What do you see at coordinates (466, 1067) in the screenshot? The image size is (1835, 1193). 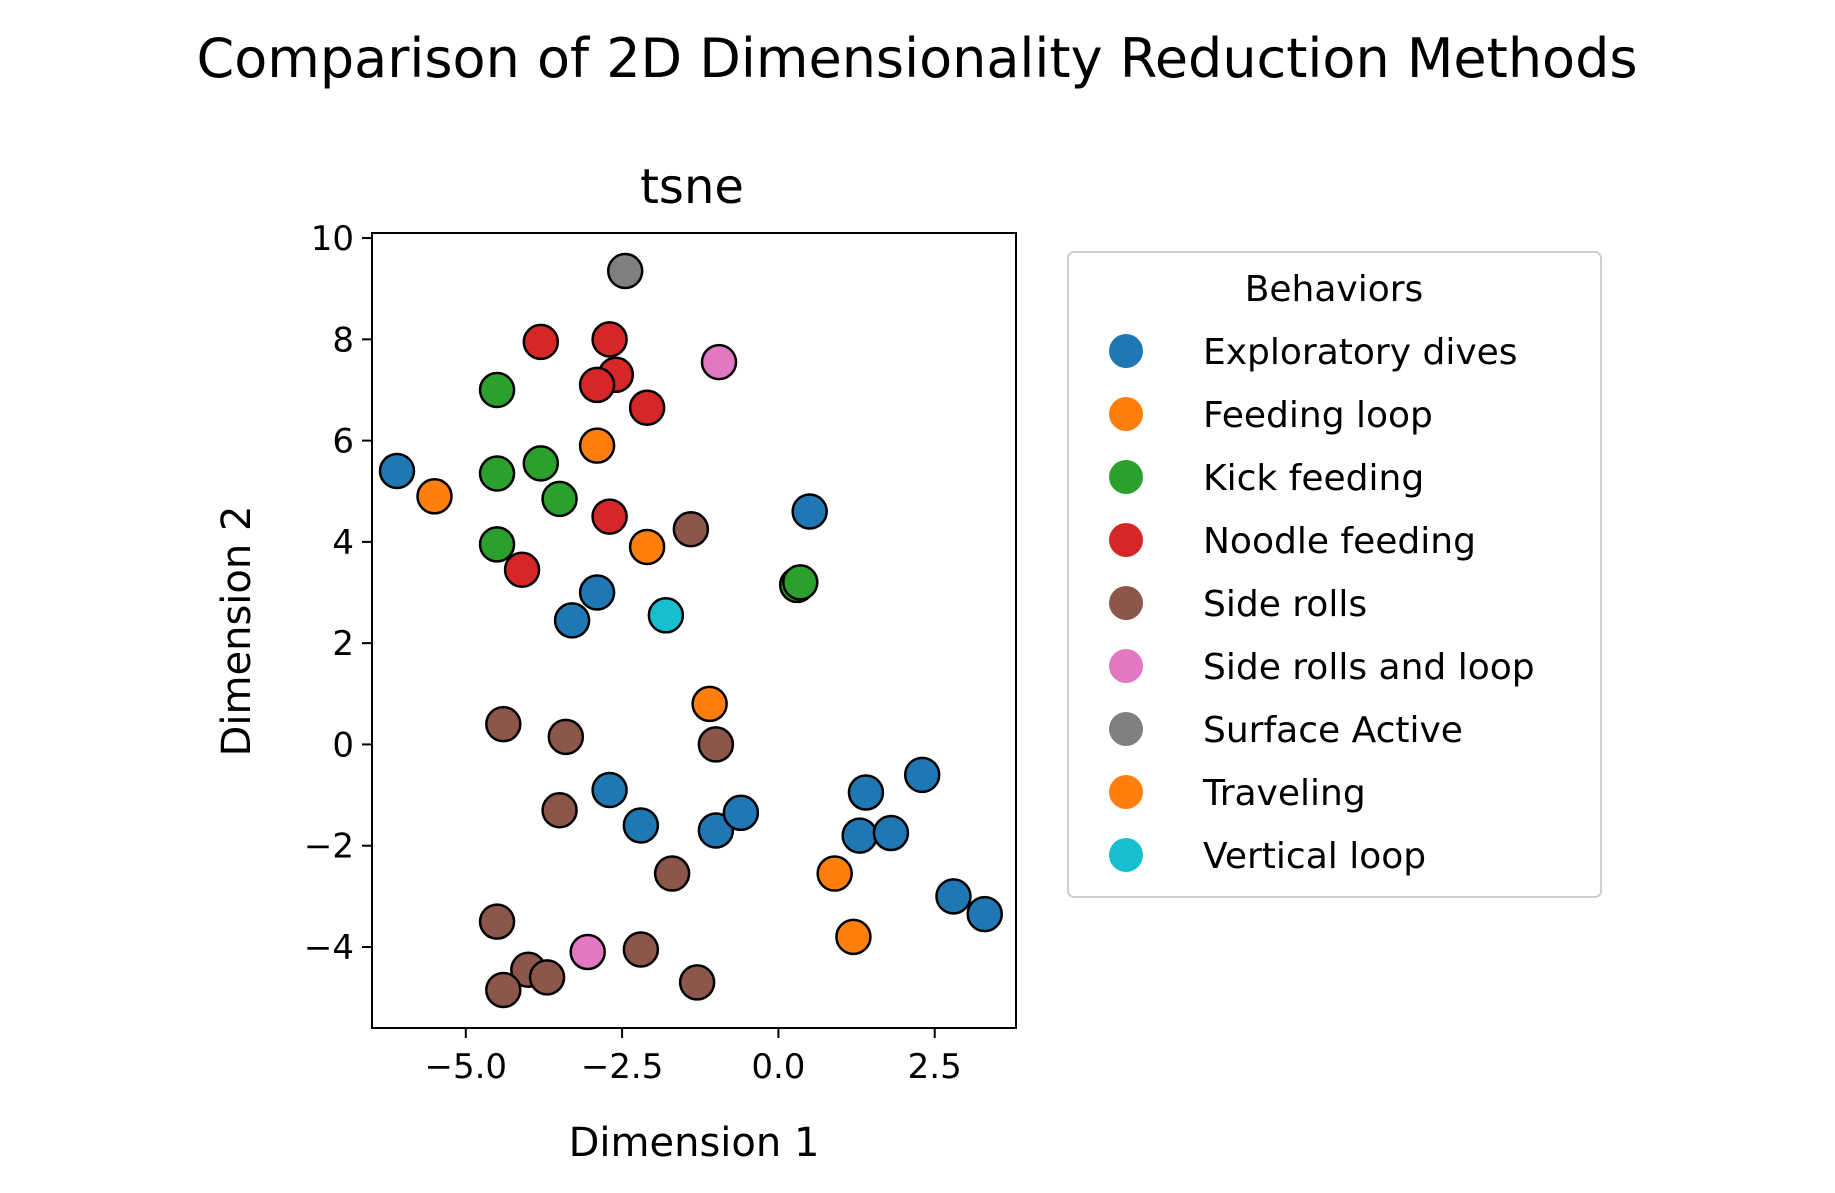 I see `x-tick-label: −5.0` at bounding box center [466, 1067].